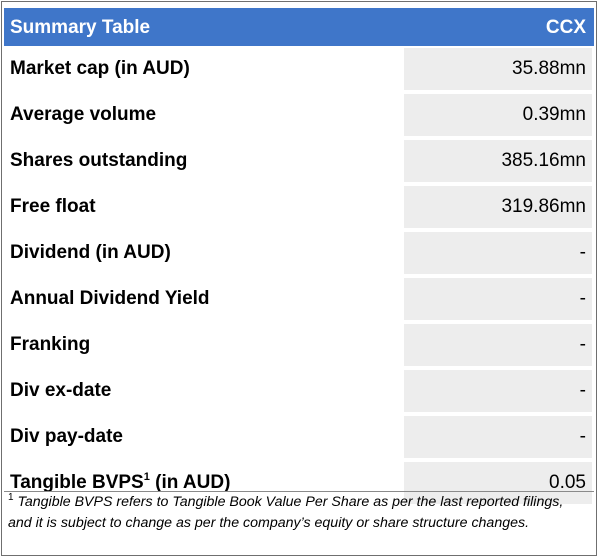 Image resolution: width=598 pixels, height=557 pixels. I want to click on table-row: Div ex-date -, so click(299, 393).